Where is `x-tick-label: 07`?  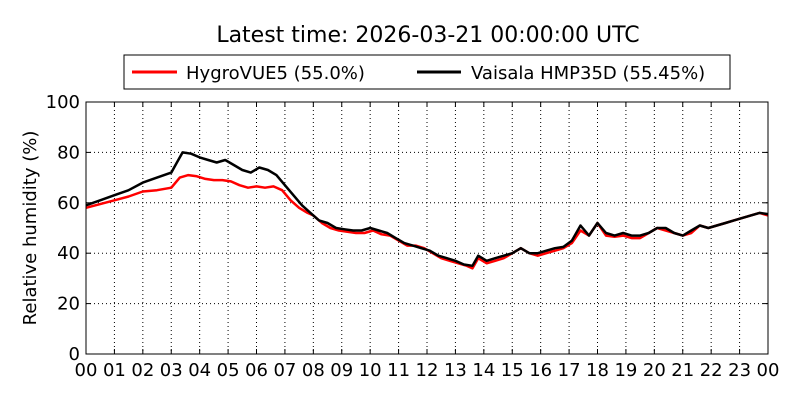
x-tick-label: 07 is located at coordinates (284, 370).